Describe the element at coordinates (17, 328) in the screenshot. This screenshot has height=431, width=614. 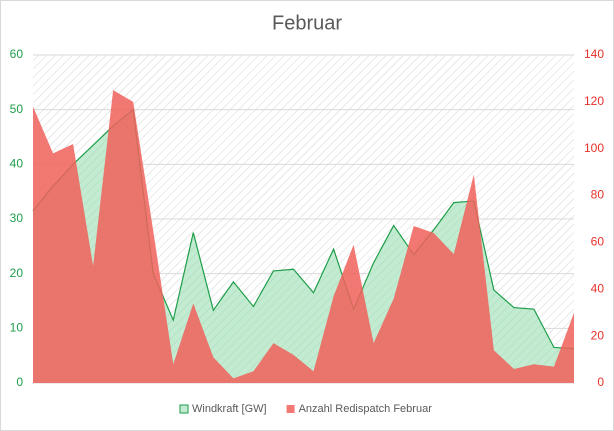
I see `y-tick-label: 10` at that location.